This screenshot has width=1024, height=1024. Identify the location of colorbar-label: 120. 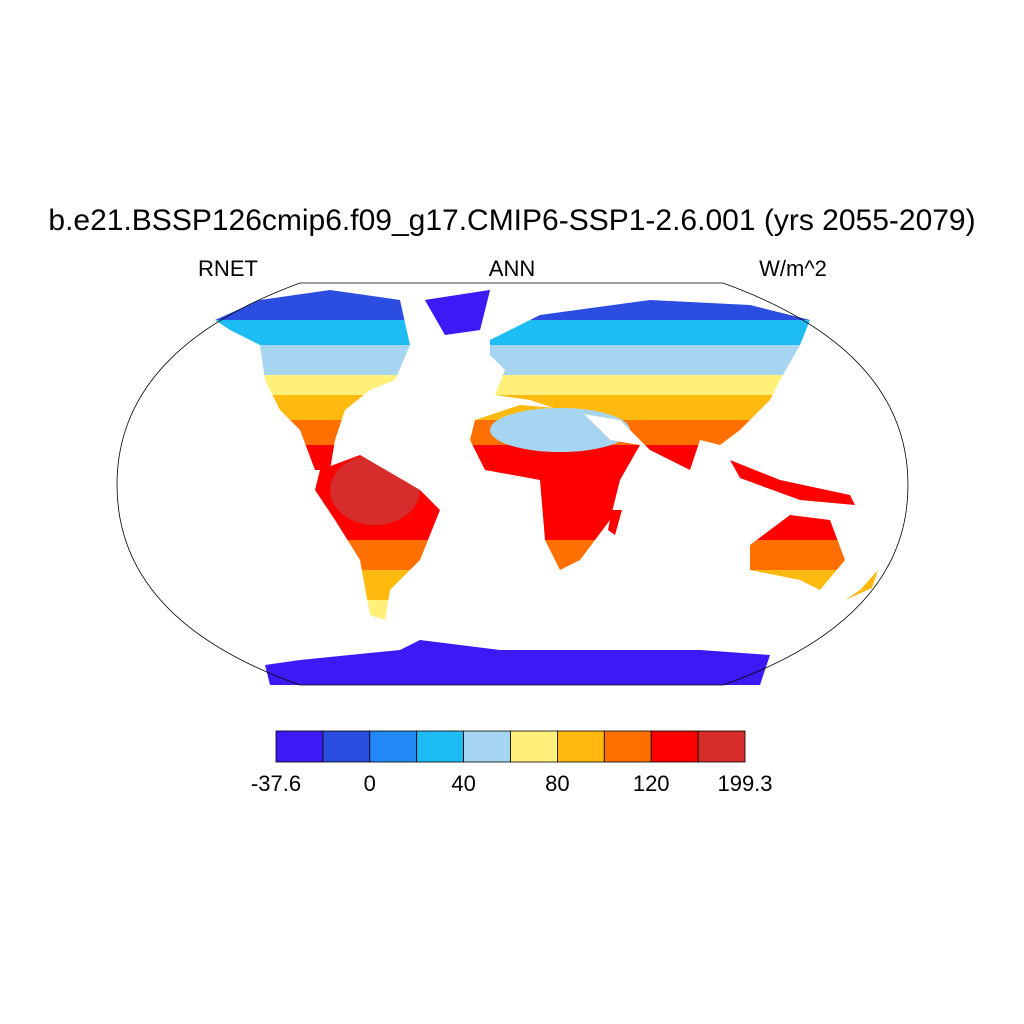
(651, 783).